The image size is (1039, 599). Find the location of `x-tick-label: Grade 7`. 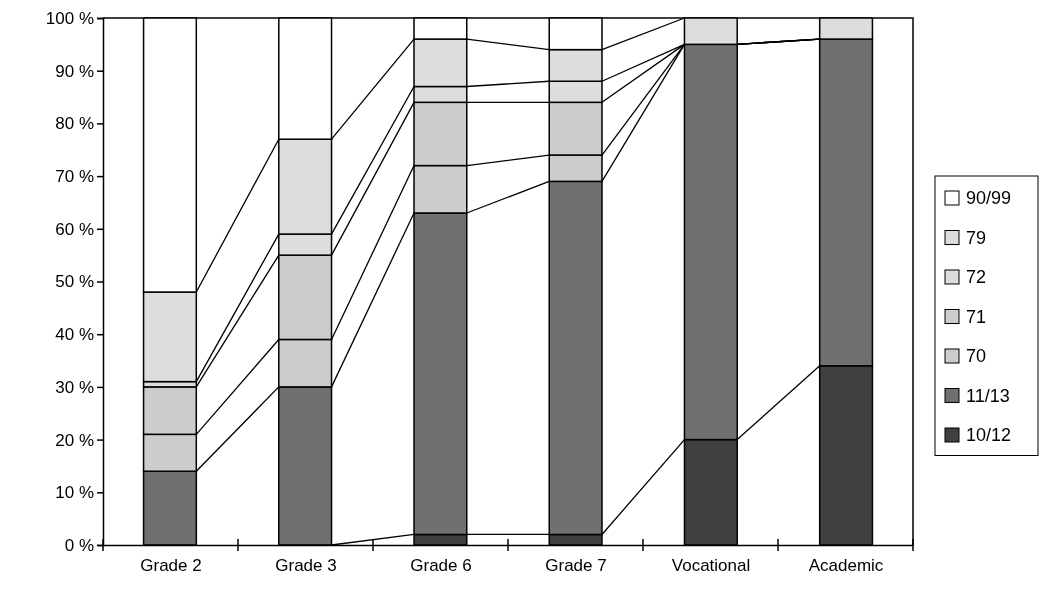

x-tick-label: Grade 7 is located at coordinates (576, 566).